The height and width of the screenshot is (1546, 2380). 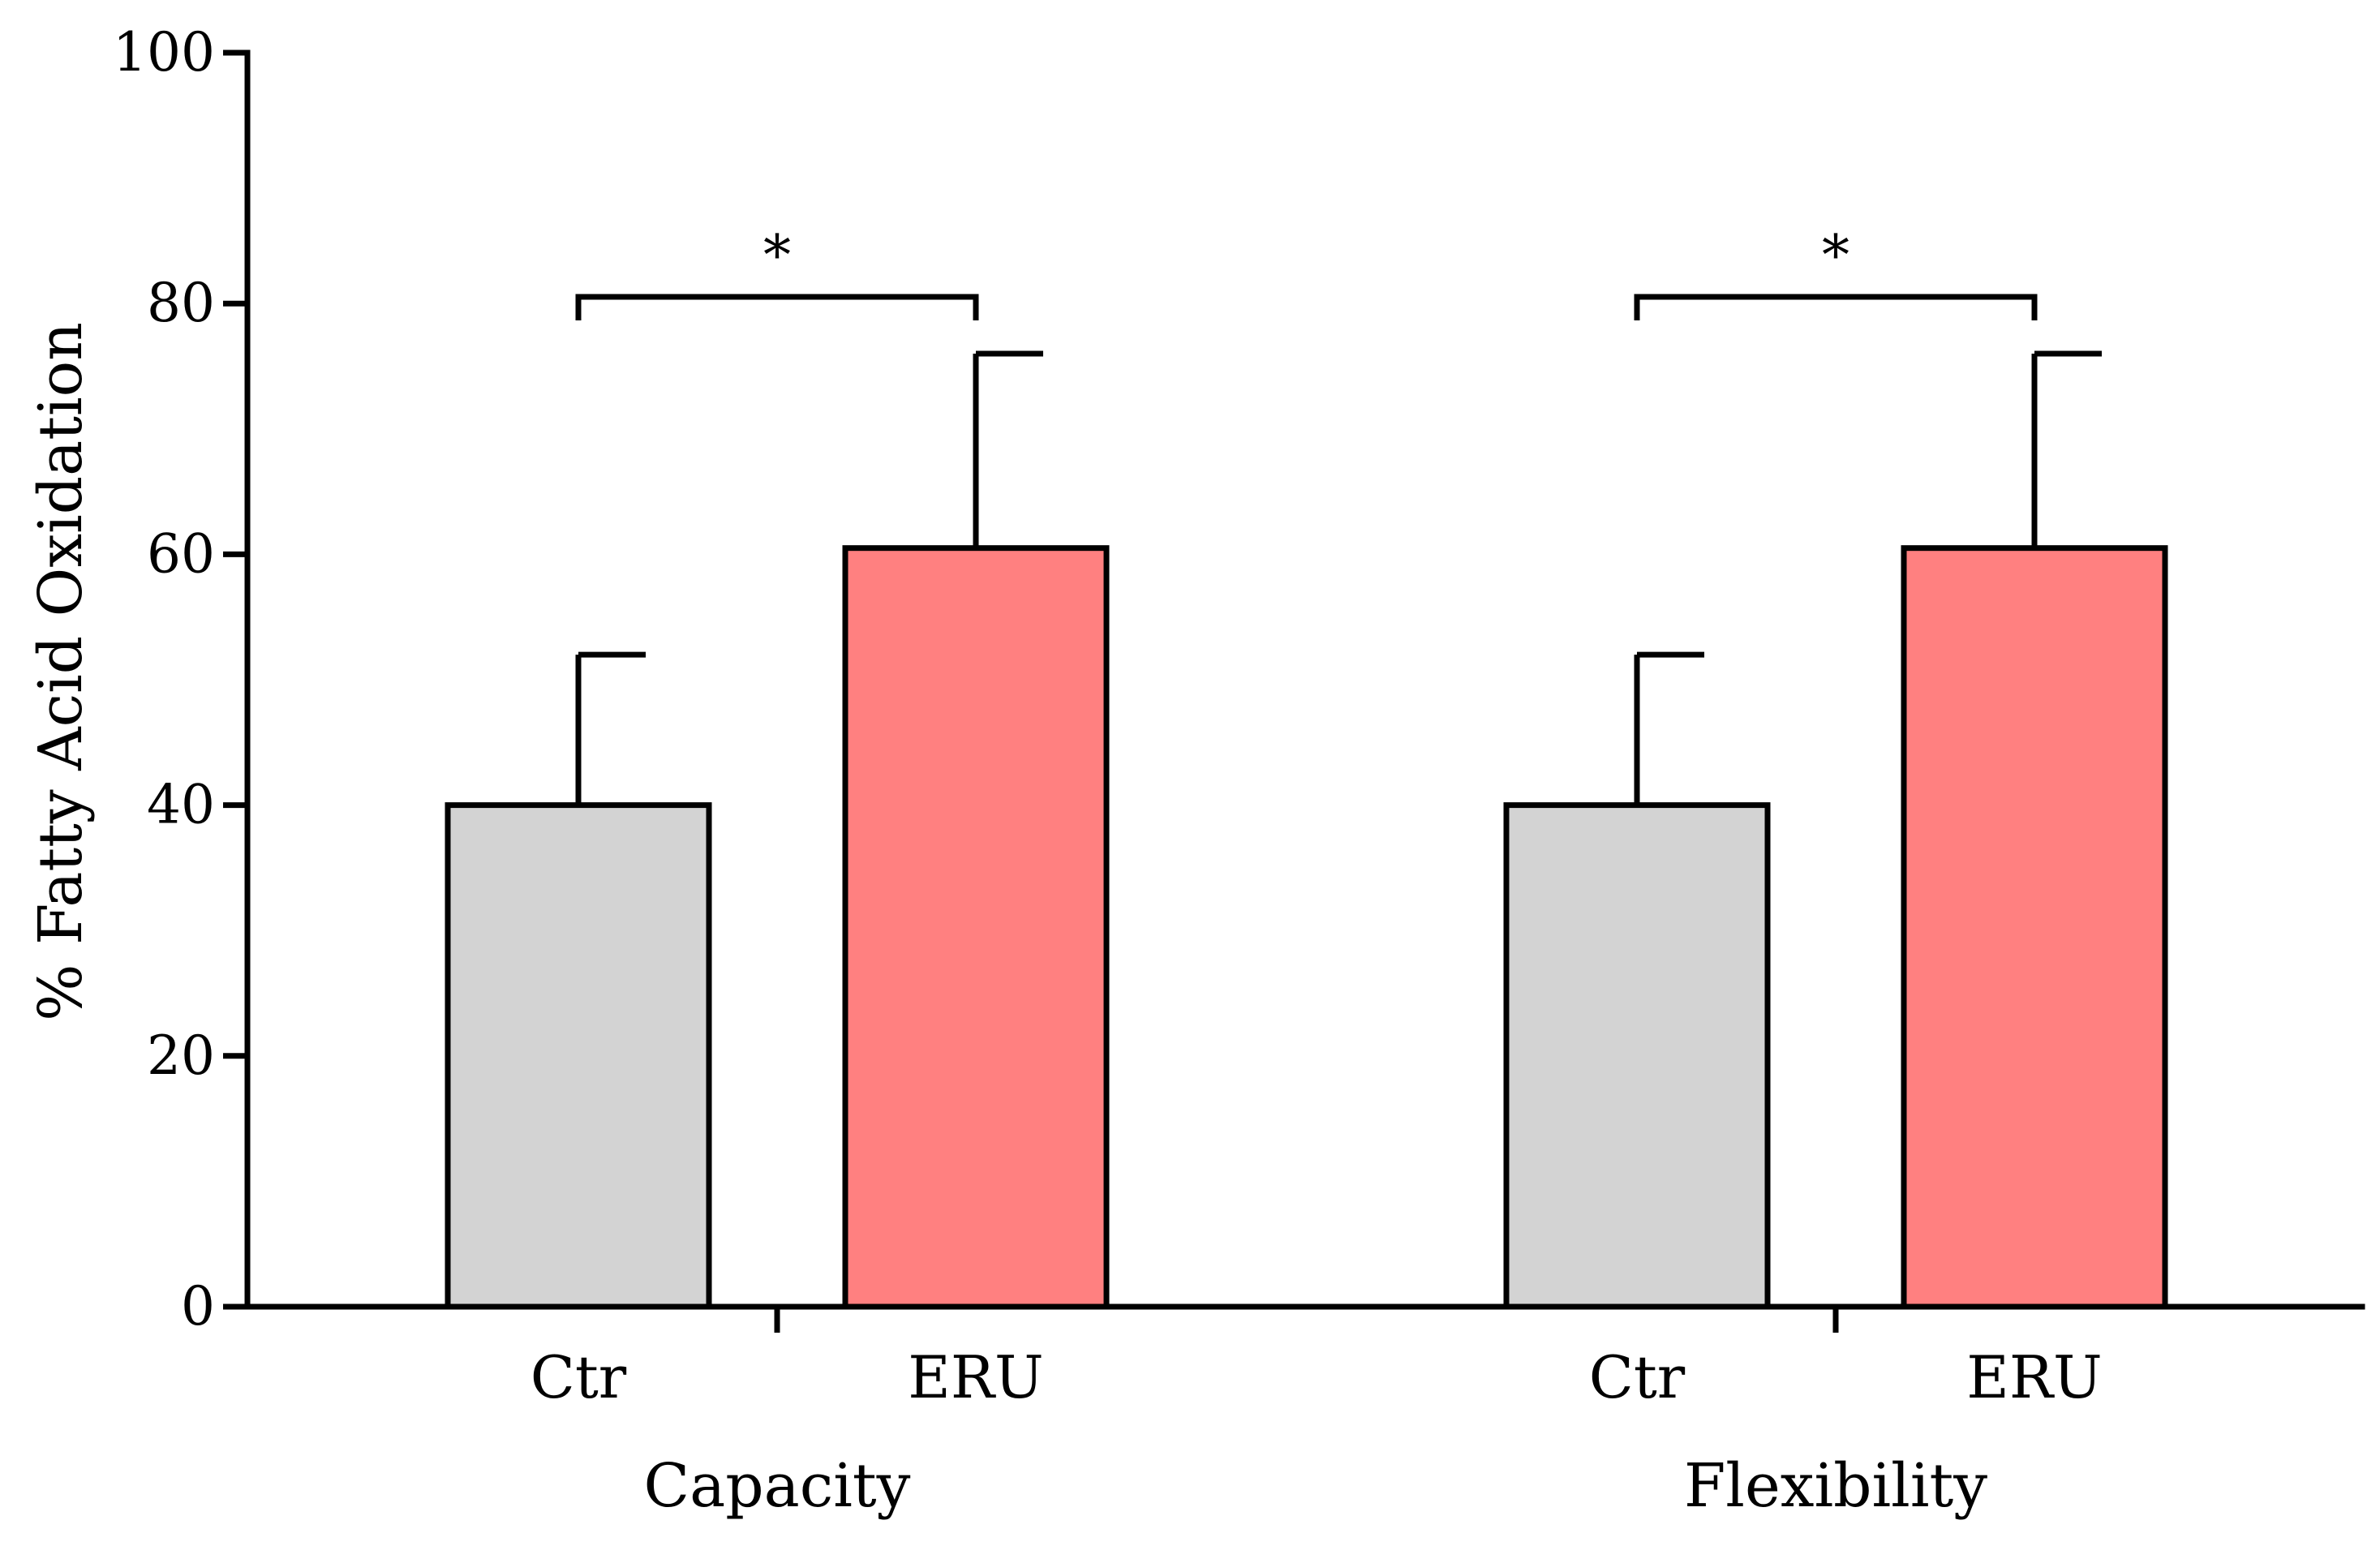 I want to click on significance-bracket-flexibility, so click(x=1836, y=307).